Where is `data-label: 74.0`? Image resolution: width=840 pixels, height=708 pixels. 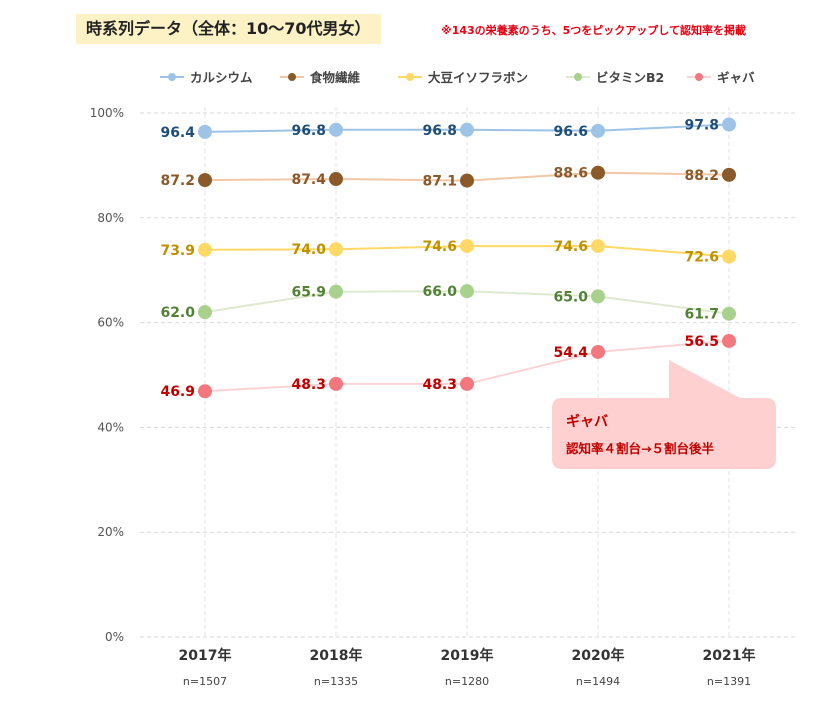
data-label: 74.0 is located at coordinates (308, 250).